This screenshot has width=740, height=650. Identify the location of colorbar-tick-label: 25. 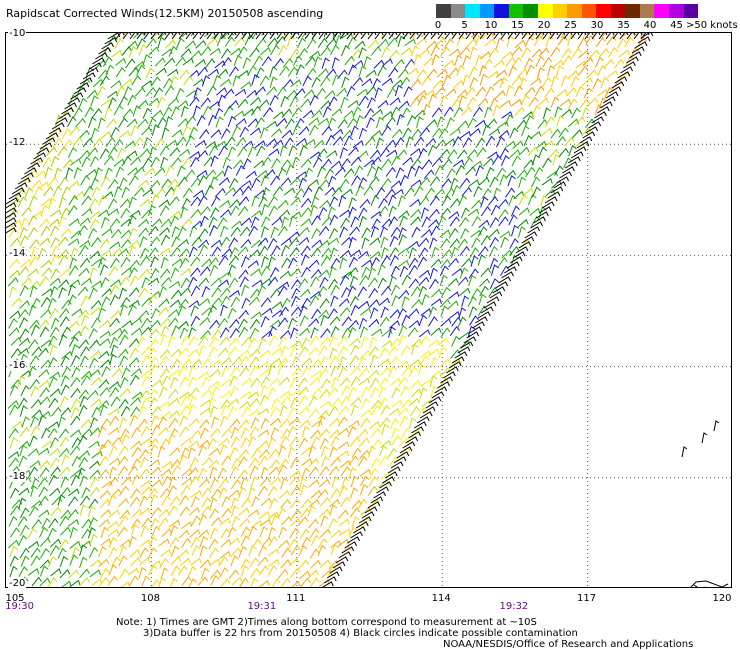
(570, 25).